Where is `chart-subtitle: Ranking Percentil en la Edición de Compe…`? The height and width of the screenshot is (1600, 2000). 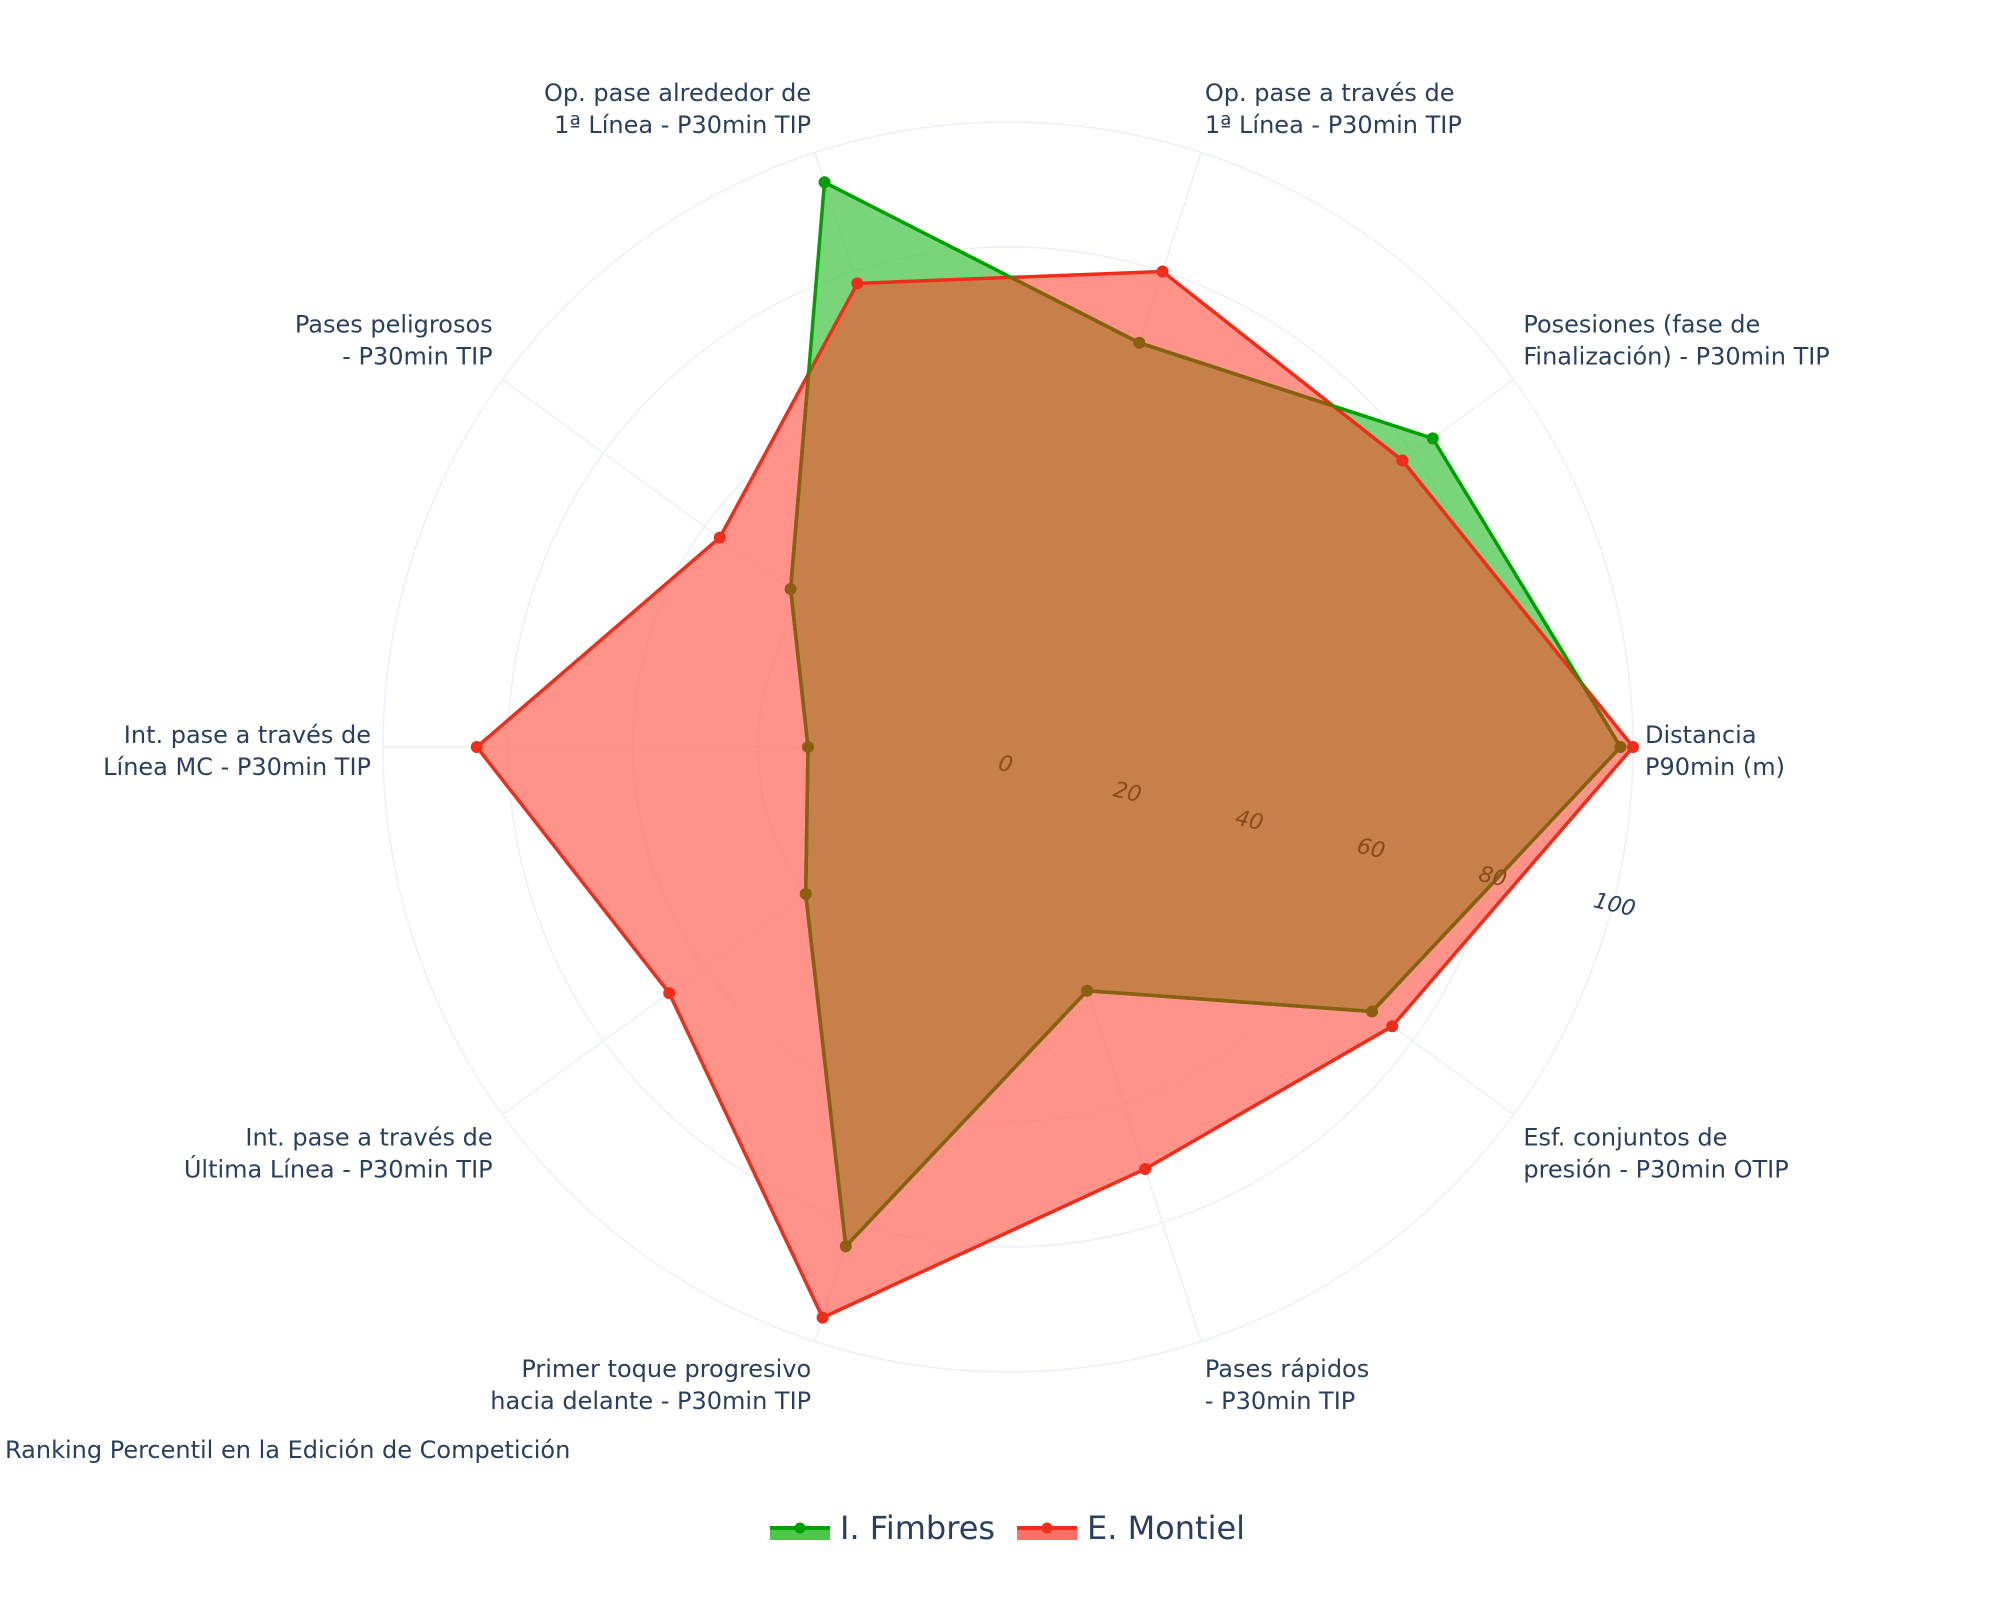 chart-subtitle: Ranking Percentil en la Edición de Compe… is located at coordinates (287, 1450).